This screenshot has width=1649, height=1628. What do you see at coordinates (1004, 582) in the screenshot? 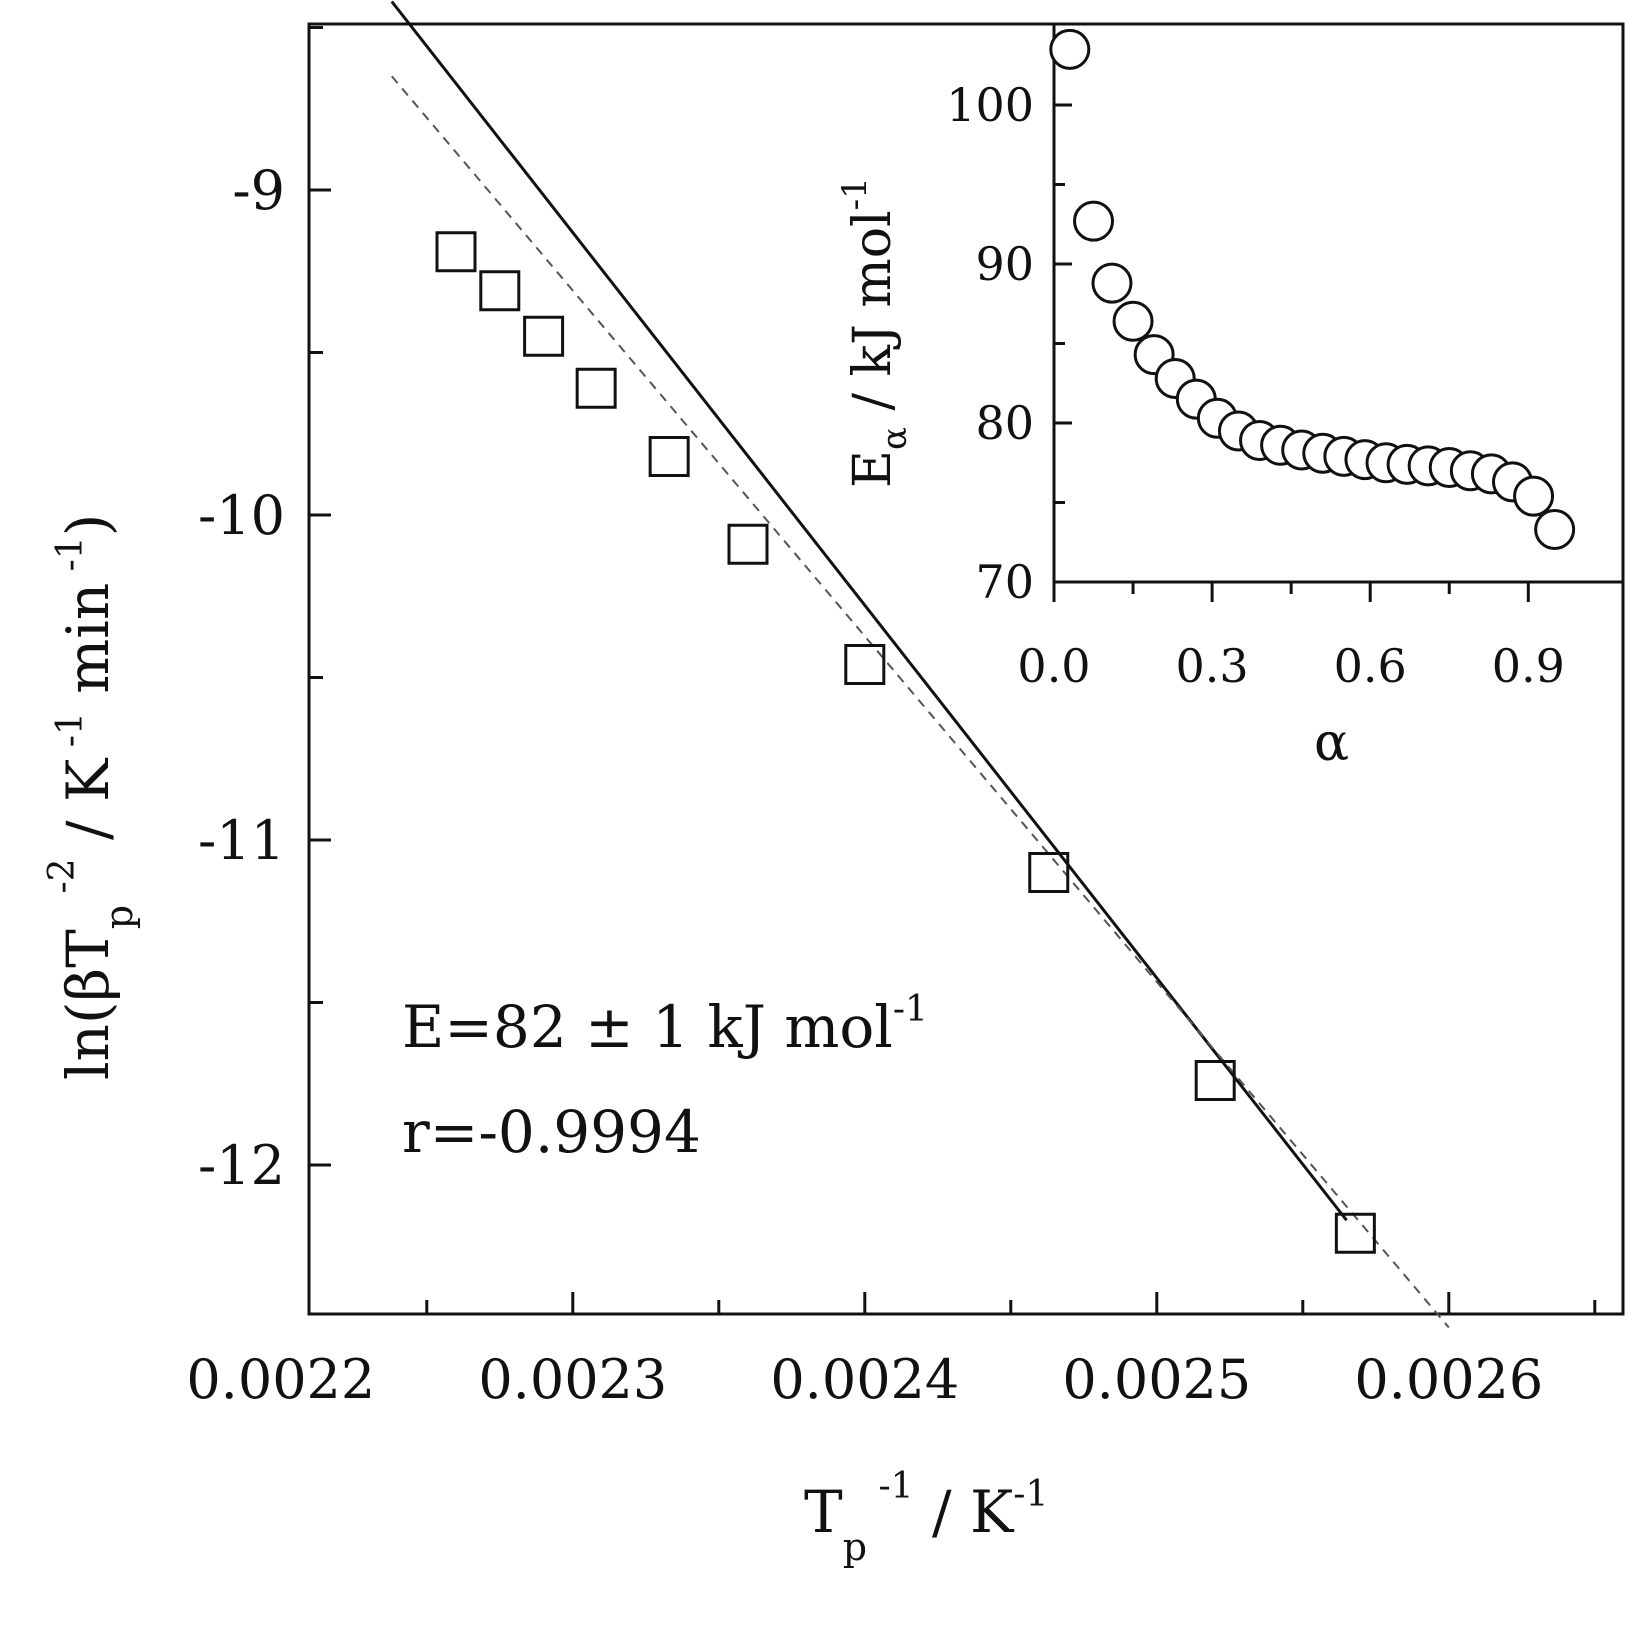
I see `inset-y-tick-label: 70` at bounding box center [1004, 582].